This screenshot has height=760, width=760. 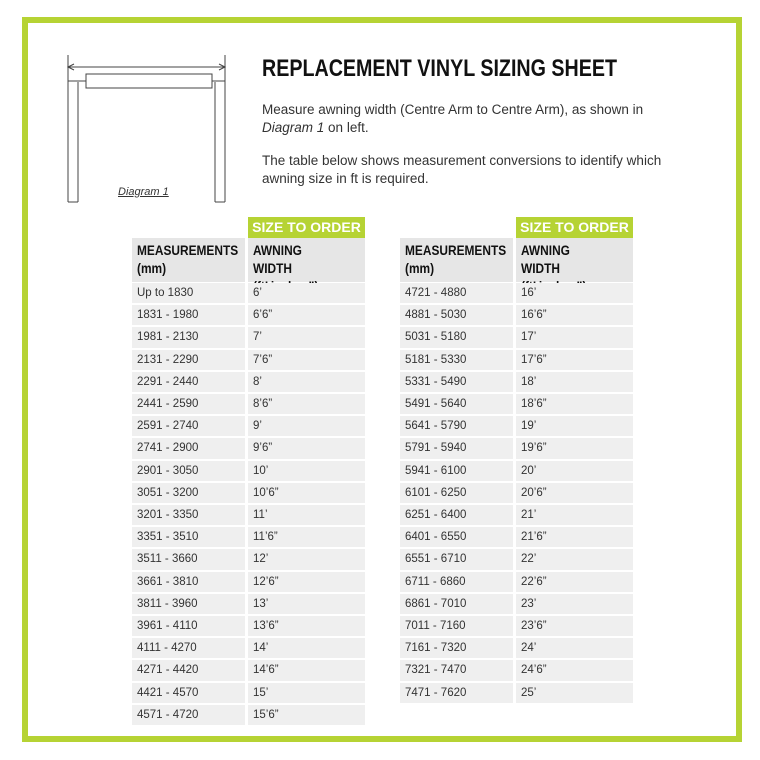 I want to click on table-cell: 3201 - 3350, so click(x=188, y=515).